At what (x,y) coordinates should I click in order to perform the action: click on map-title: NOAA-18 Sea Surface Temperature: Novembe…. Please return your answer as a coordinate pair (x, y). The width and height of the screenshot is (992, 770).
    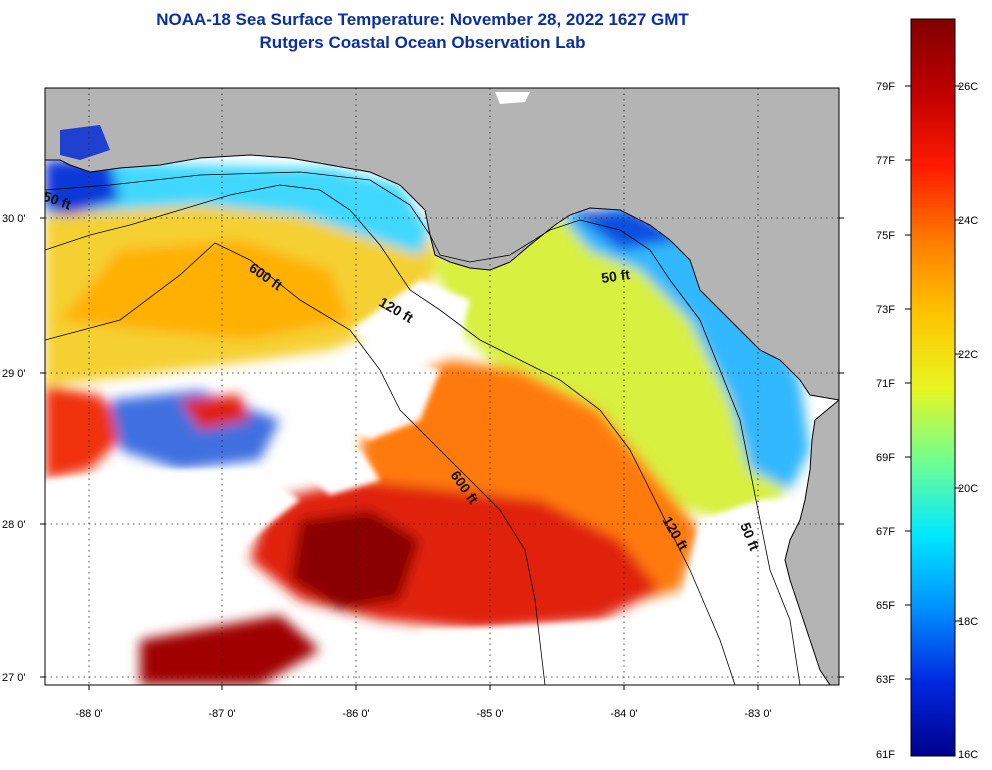
    Looking at the image, I should click on (422, 31).